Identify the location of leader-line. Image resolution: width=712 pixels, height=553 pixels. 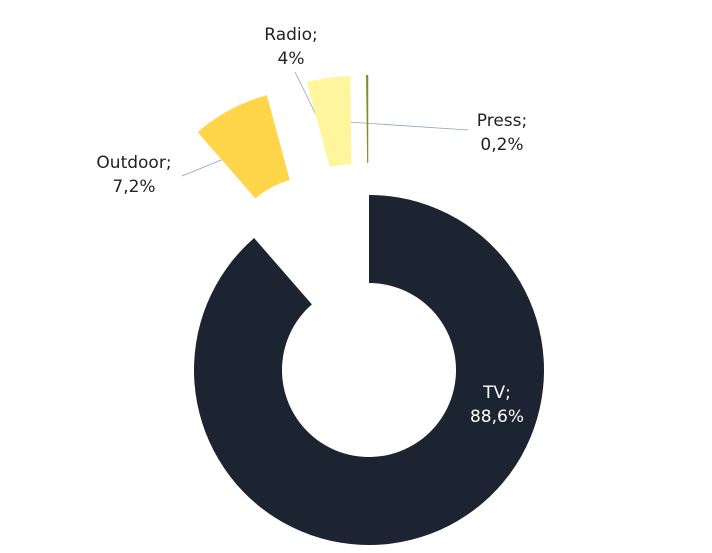
(408, 126).